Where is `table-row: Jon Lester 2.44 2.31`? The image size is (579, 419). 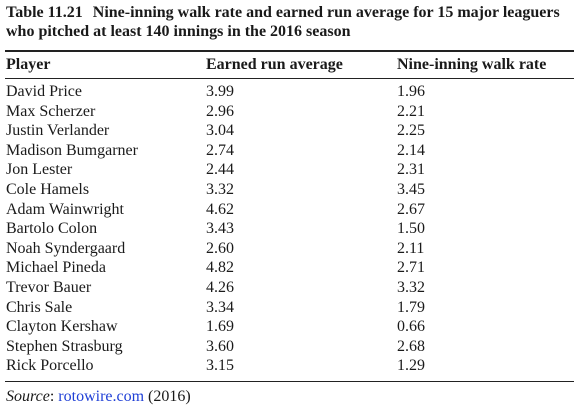 table-row: Jon Lester 2.44 2.31 is located at coordinates (289, 170).